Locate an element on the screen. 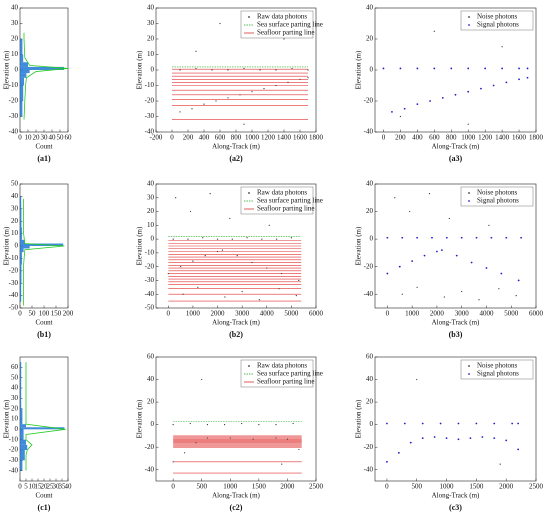 This screenshot has height=520, width=550. x-tick-label: 100 is located at coordinates (44, 314).